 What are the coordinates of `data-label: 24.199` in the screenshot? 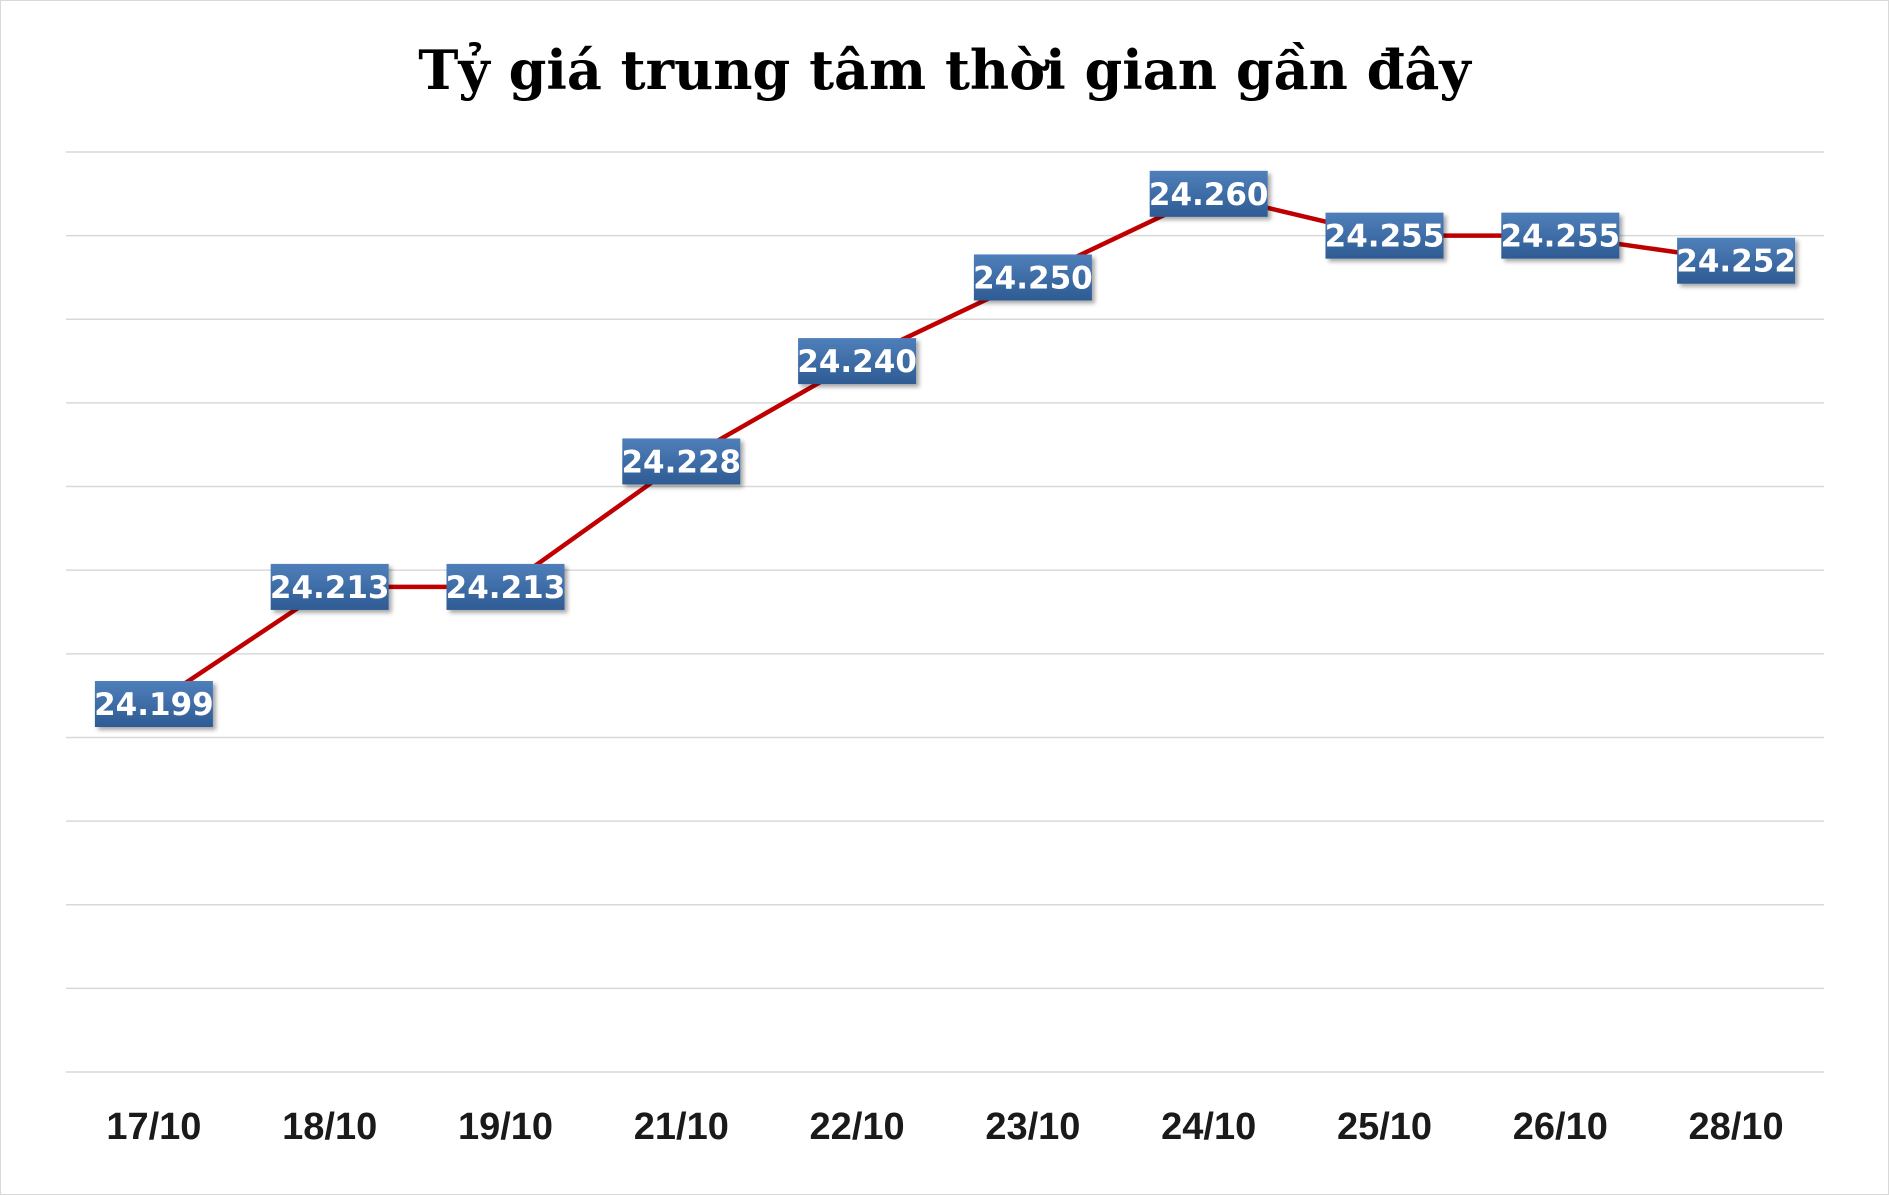 It's located at (154, 704).